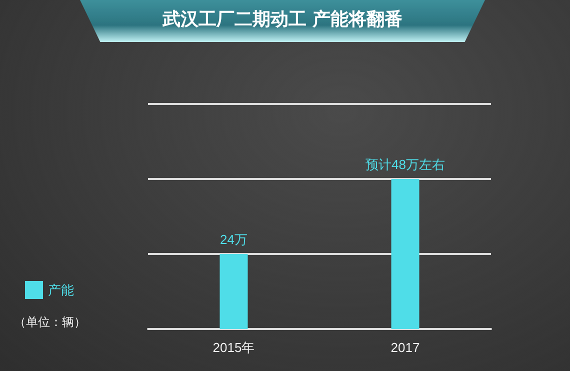 Image resolution: width=570 pixels, height=371 pixels. I want to click on data-label: 24万, so click(234, 239).